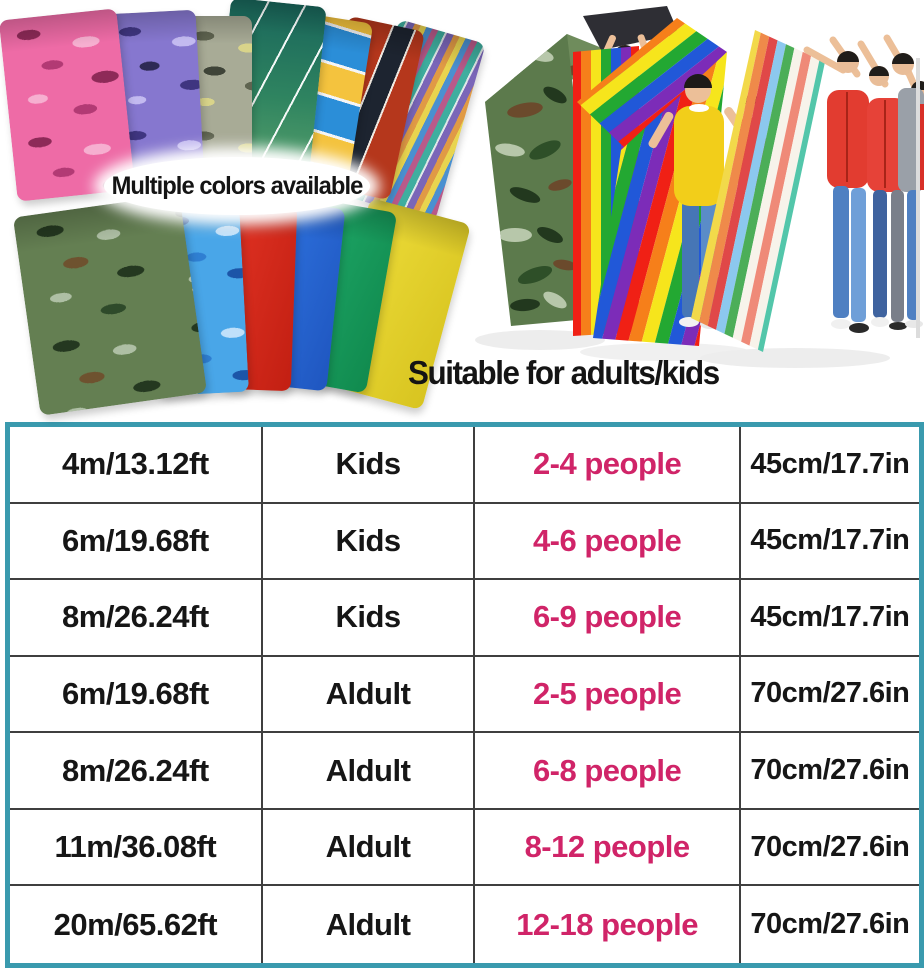 This screenshot has width=924, height=970. I want to click on multiple-colors-text: Multiple colors available, so click(237, 185).